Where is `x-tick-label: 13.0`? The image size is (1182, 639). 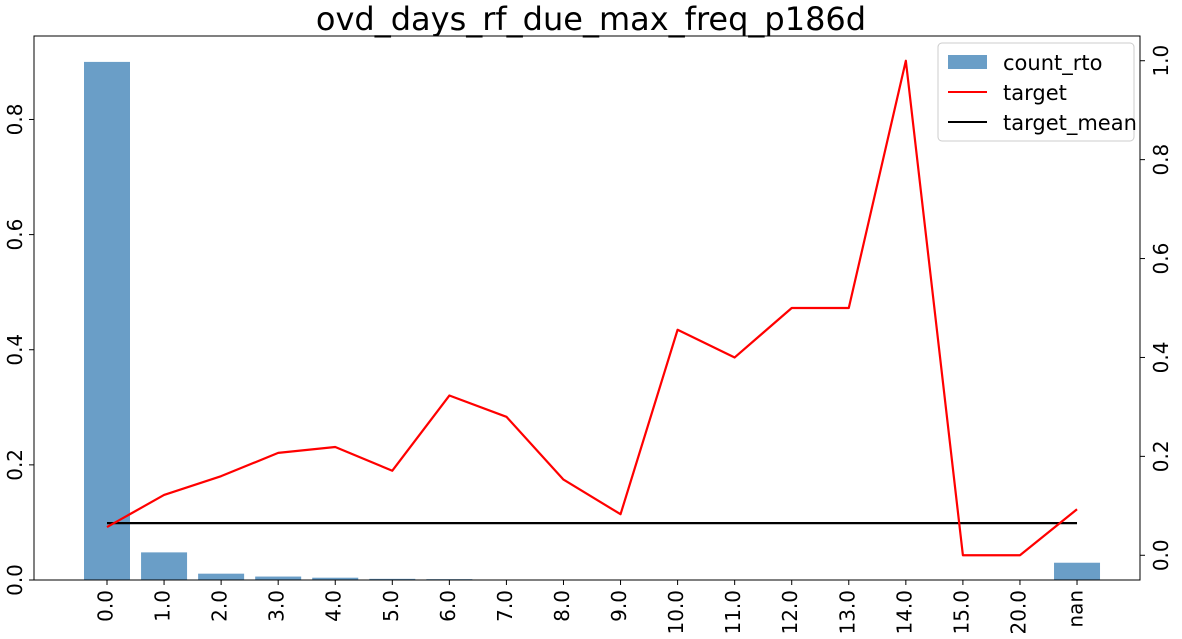
x-tick-label: 13.0 is located at coordinates (847, 612).